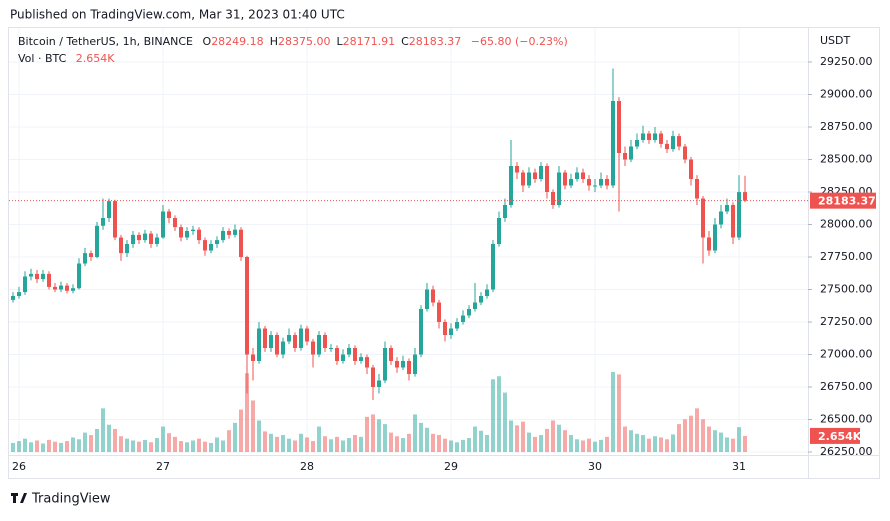  Describe the element at coordinates (847, 201) in the screenshot. I see `last-price-label: 28183.37` at that location.